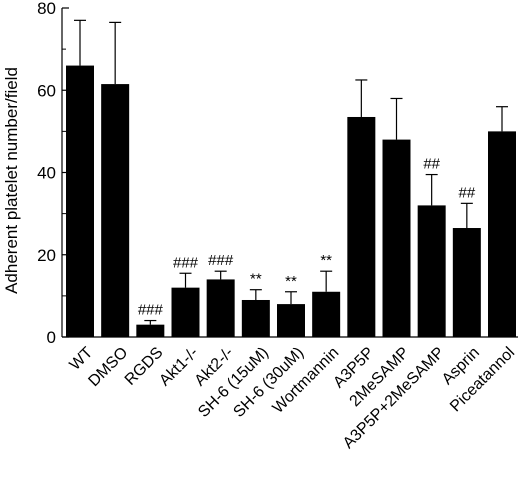 The width and height of the screenshot is (520, 477). Describe the element at coordinates (431, 164) in the screenshot. I see `annotation-10: ##` at that location.